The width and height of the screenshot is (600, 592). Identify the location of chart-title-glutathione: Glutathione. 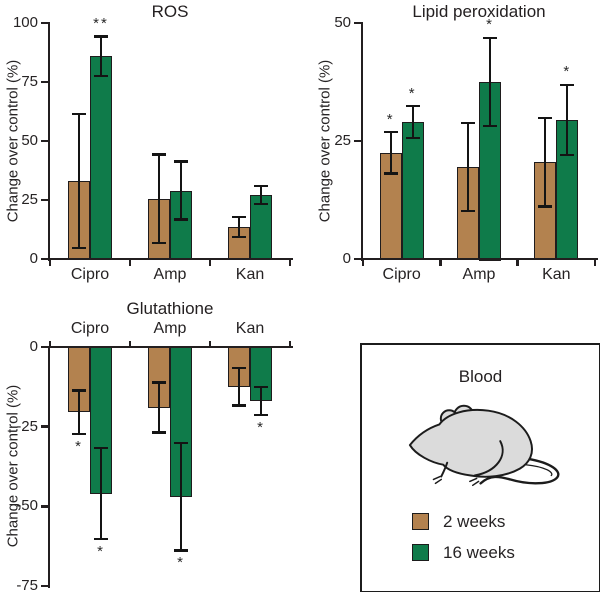
(170, 308).